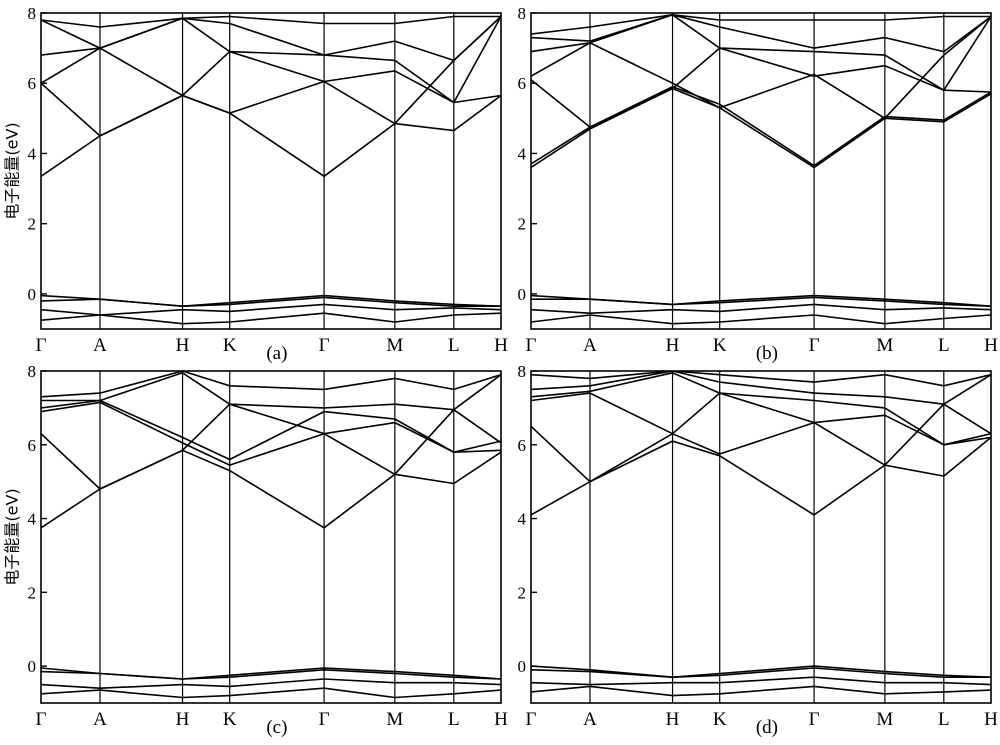 Image resolution: width=1000 pixels, height=745 pixels. Describe the element at coordinates (767, 727) in the screenshot. I see `panel-label: (d)` at that location.